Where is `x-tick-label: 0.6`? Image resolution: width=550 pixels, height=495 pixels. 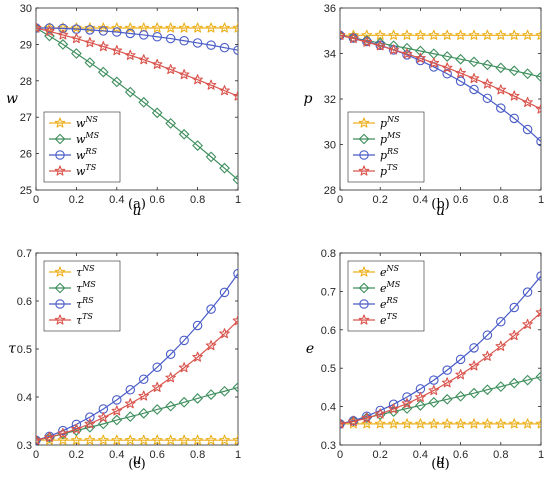
x-tick-label: 0.6 is located at coordinates (157, 455).